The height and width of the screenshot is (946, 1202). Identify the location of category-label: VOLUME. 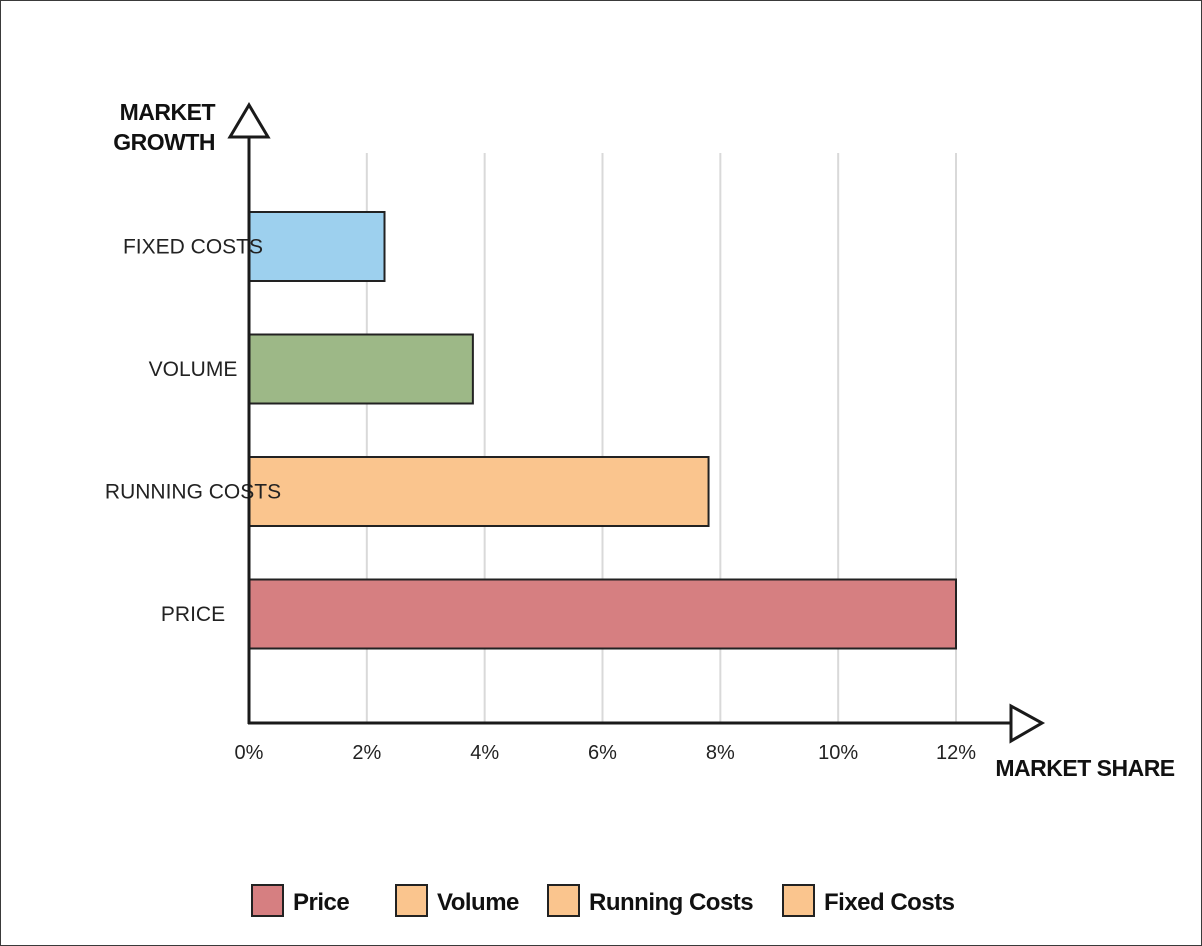
(193, 369).